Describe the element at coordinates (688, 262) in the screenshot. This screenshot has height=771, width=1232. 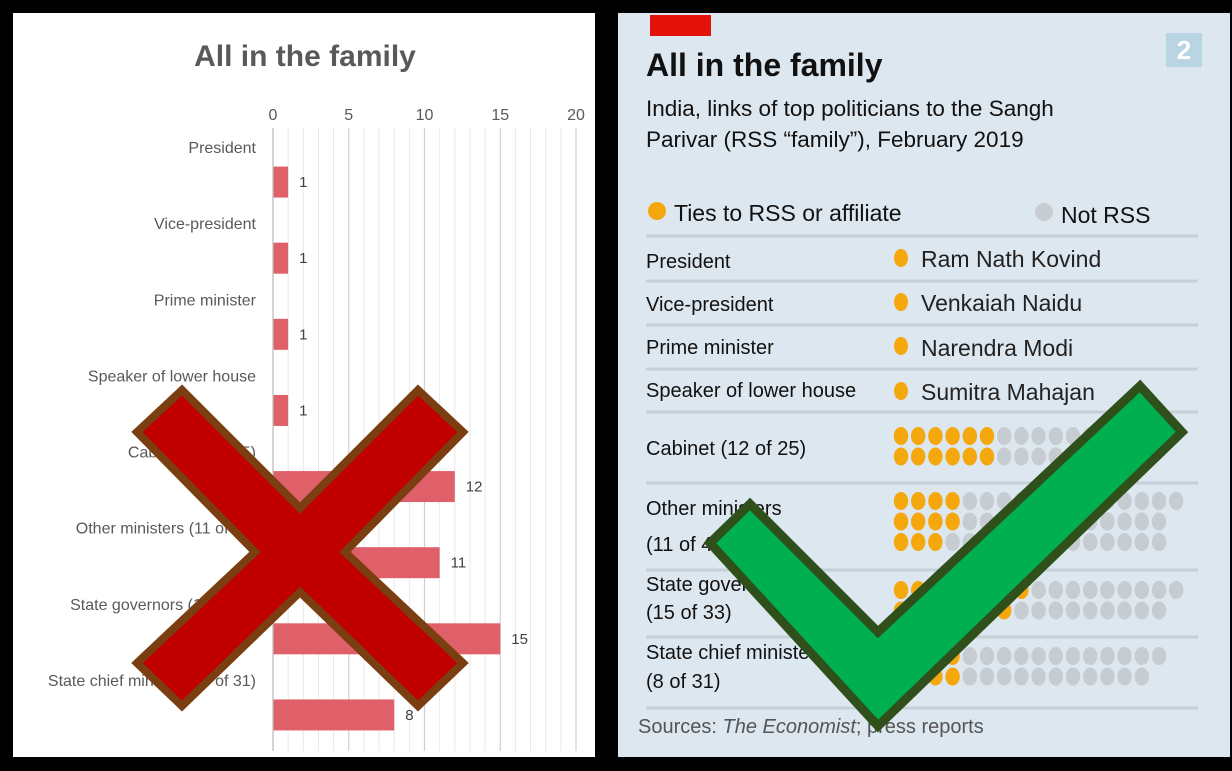
I see `row-label-president: President` at that location.